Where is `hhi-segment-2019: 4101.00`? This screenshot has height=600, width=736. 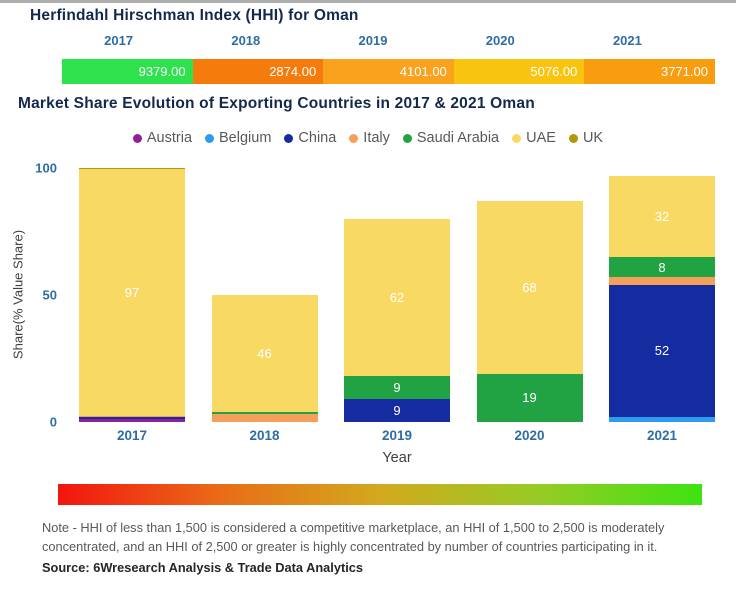 hhi-segment-2019: 4101.00 is located at coordinates (388, 71).